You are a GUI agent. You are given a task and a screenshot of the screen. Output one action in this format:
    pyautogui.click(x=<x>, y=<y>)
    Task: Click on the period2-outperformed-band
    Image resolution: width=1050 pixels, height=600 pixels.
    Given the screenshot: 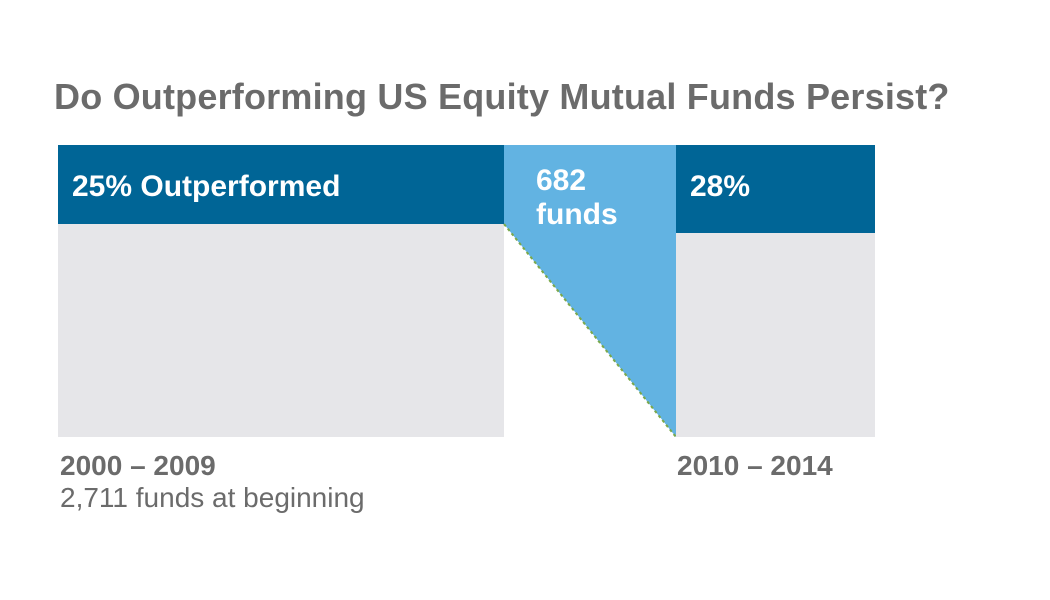 What is the action you would take?
    pyautogui.click(x=775, y=189)
    